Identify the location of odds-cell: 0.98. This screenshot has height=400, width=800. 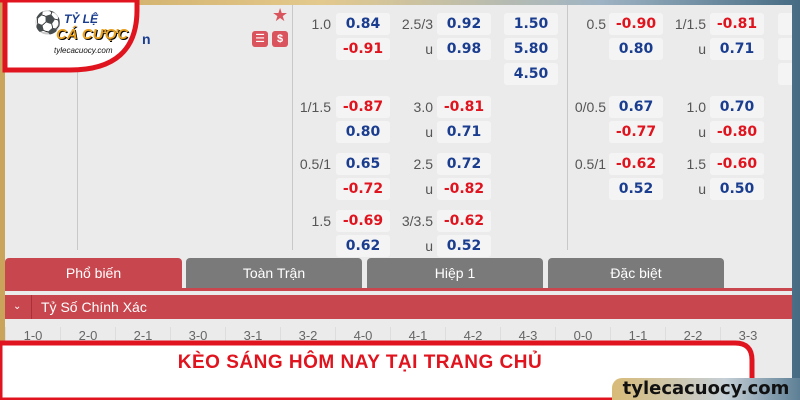
(464, 49).